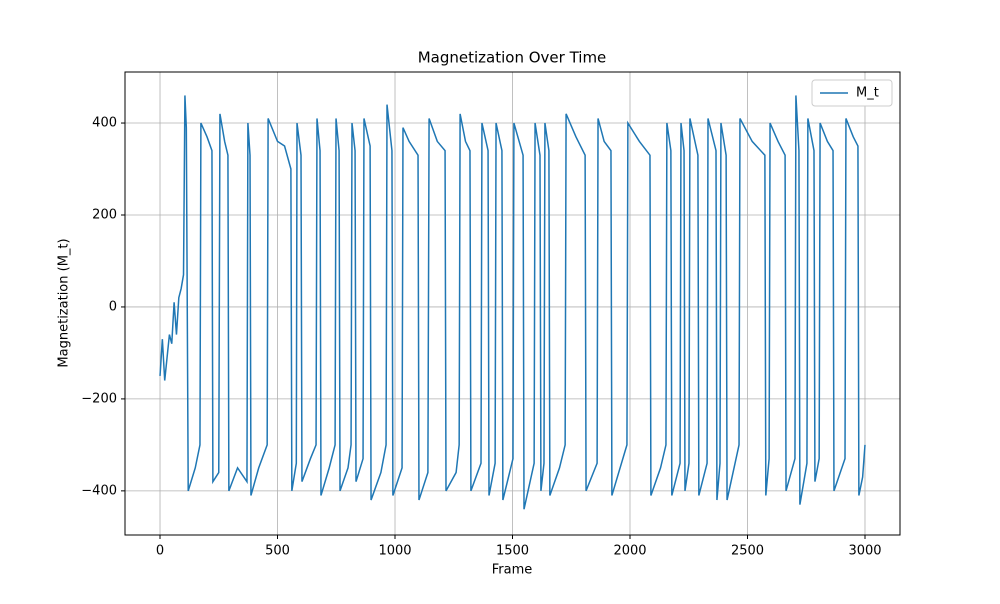 The height and width of the screenshot is (604, 1000). What do you see at coordinates (512, 551) in the screenshot?
I see `x-tick-label: 1500` at bounding box center [512, 551].